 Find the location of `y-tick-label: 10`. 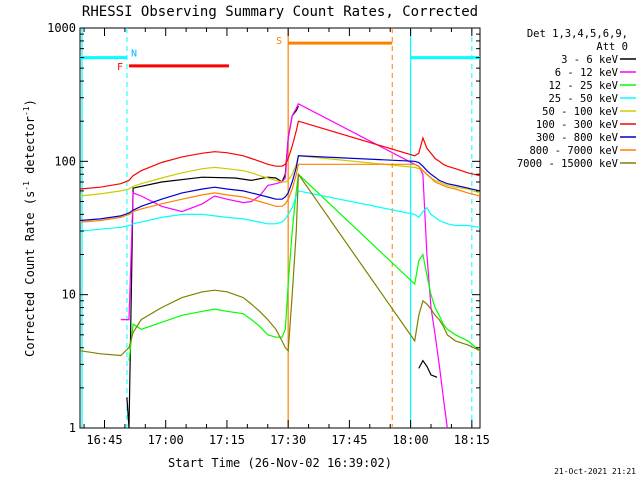

y-tick-label: 10 is located at coordinates (69, 295).